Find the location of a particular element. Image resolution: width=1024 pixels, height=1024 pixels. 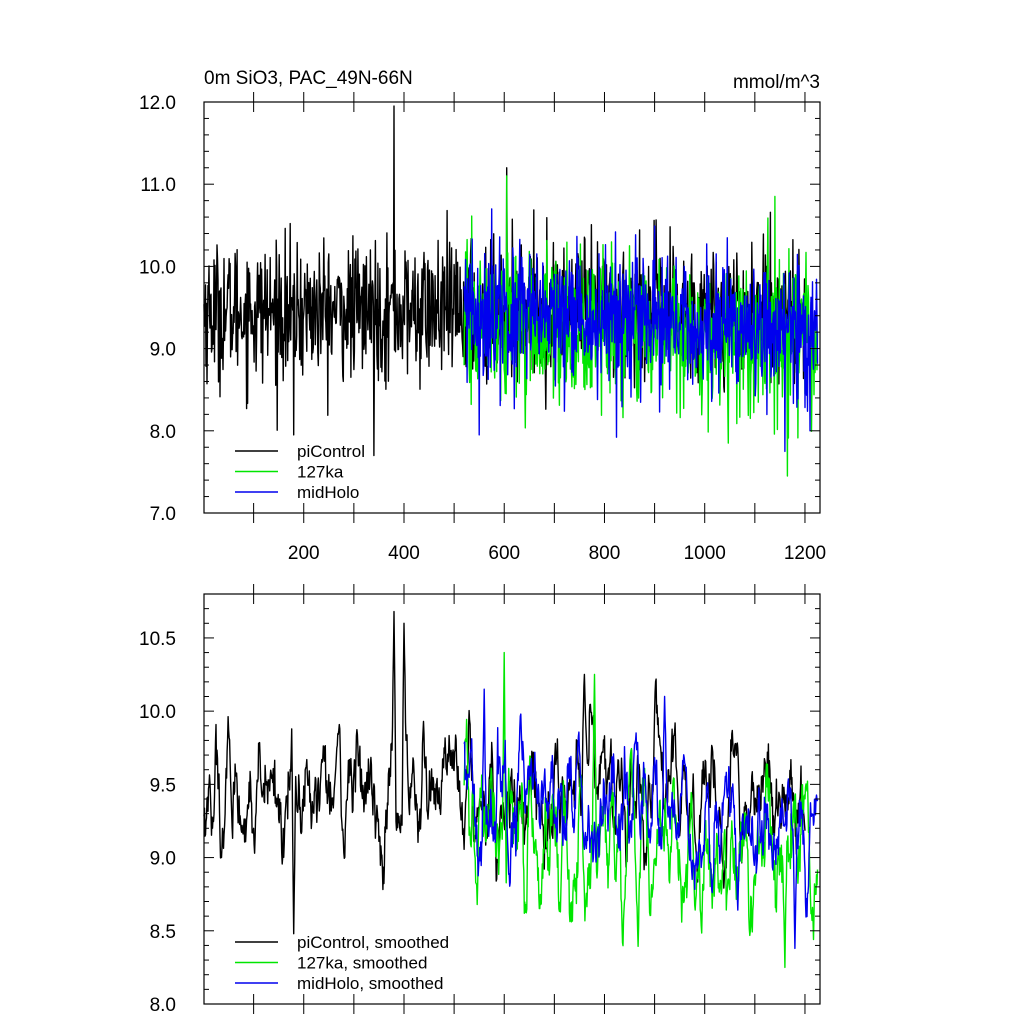

legend-label: midHolo is located at coordinates (328, 492).